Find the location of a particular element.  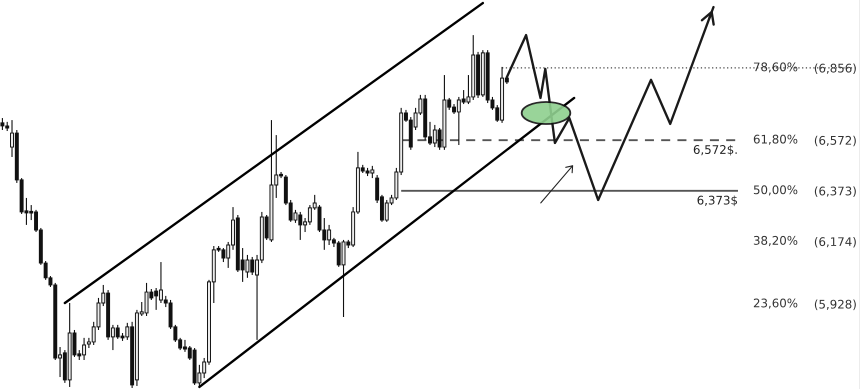

annotation: 61,80% is located at coordinates (776, 139).